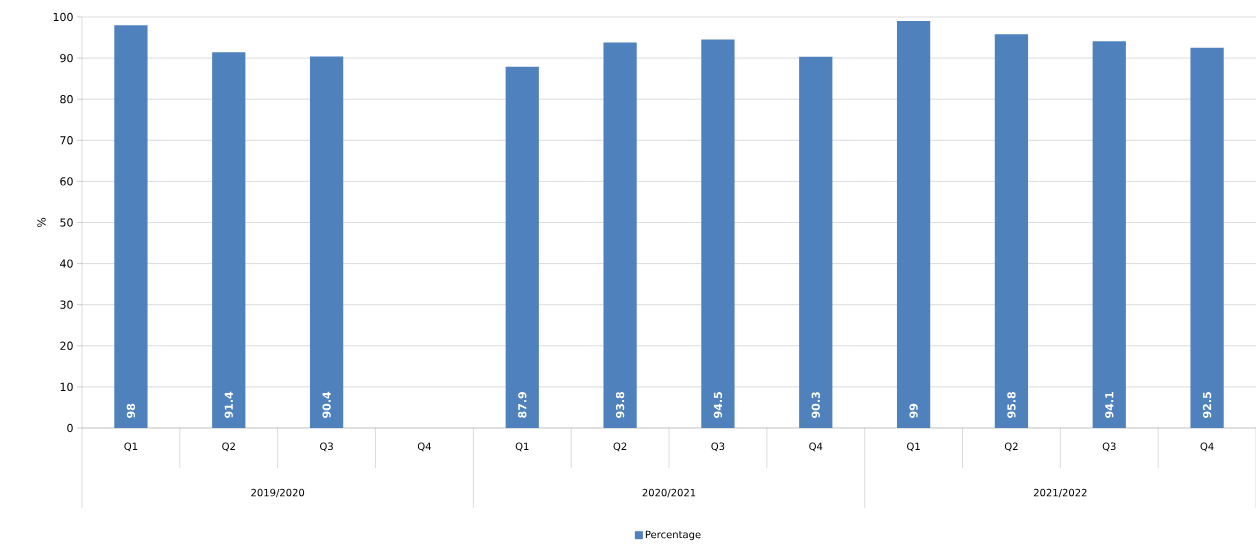 This screenshot has height=548, width=1256. What do you see at coordinates (718, 405) in the screenshot?
I see `data-label: 94.5` at bounding box center [718, 405].